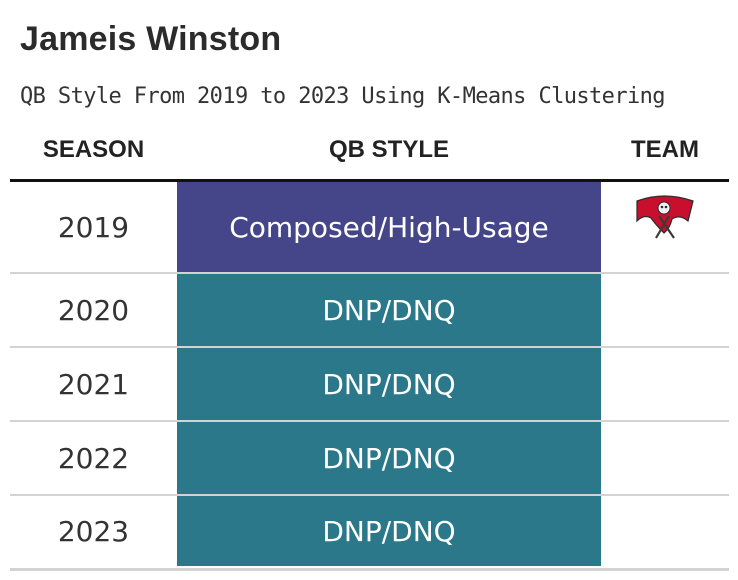 The height and width of the screenshot is (580, 738). Describe the element at coordinates (93, 227) in the screenshot. I see `season-cell: 2019` at that location.